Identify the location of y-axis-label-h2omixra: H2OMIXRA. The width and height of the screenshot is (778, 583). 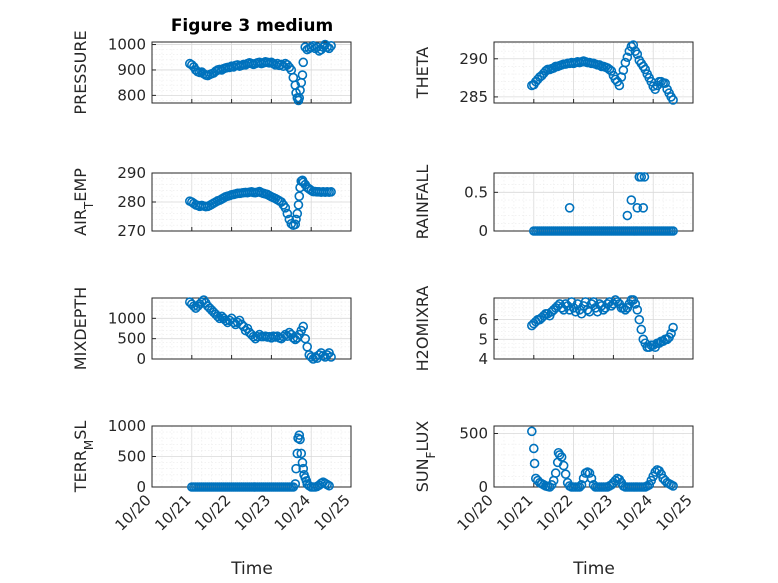
(422, 329).